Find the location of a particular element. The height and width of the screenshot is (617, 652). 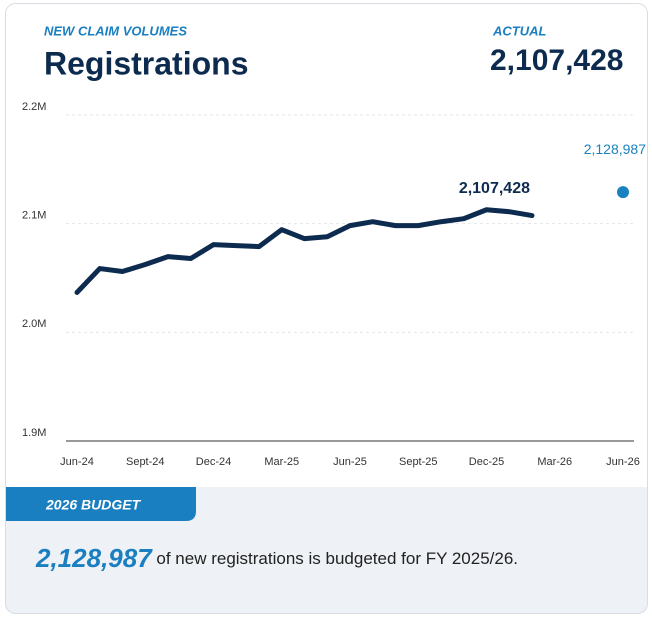

value-label: 2,128,987 is located at coordinates (615, 149).